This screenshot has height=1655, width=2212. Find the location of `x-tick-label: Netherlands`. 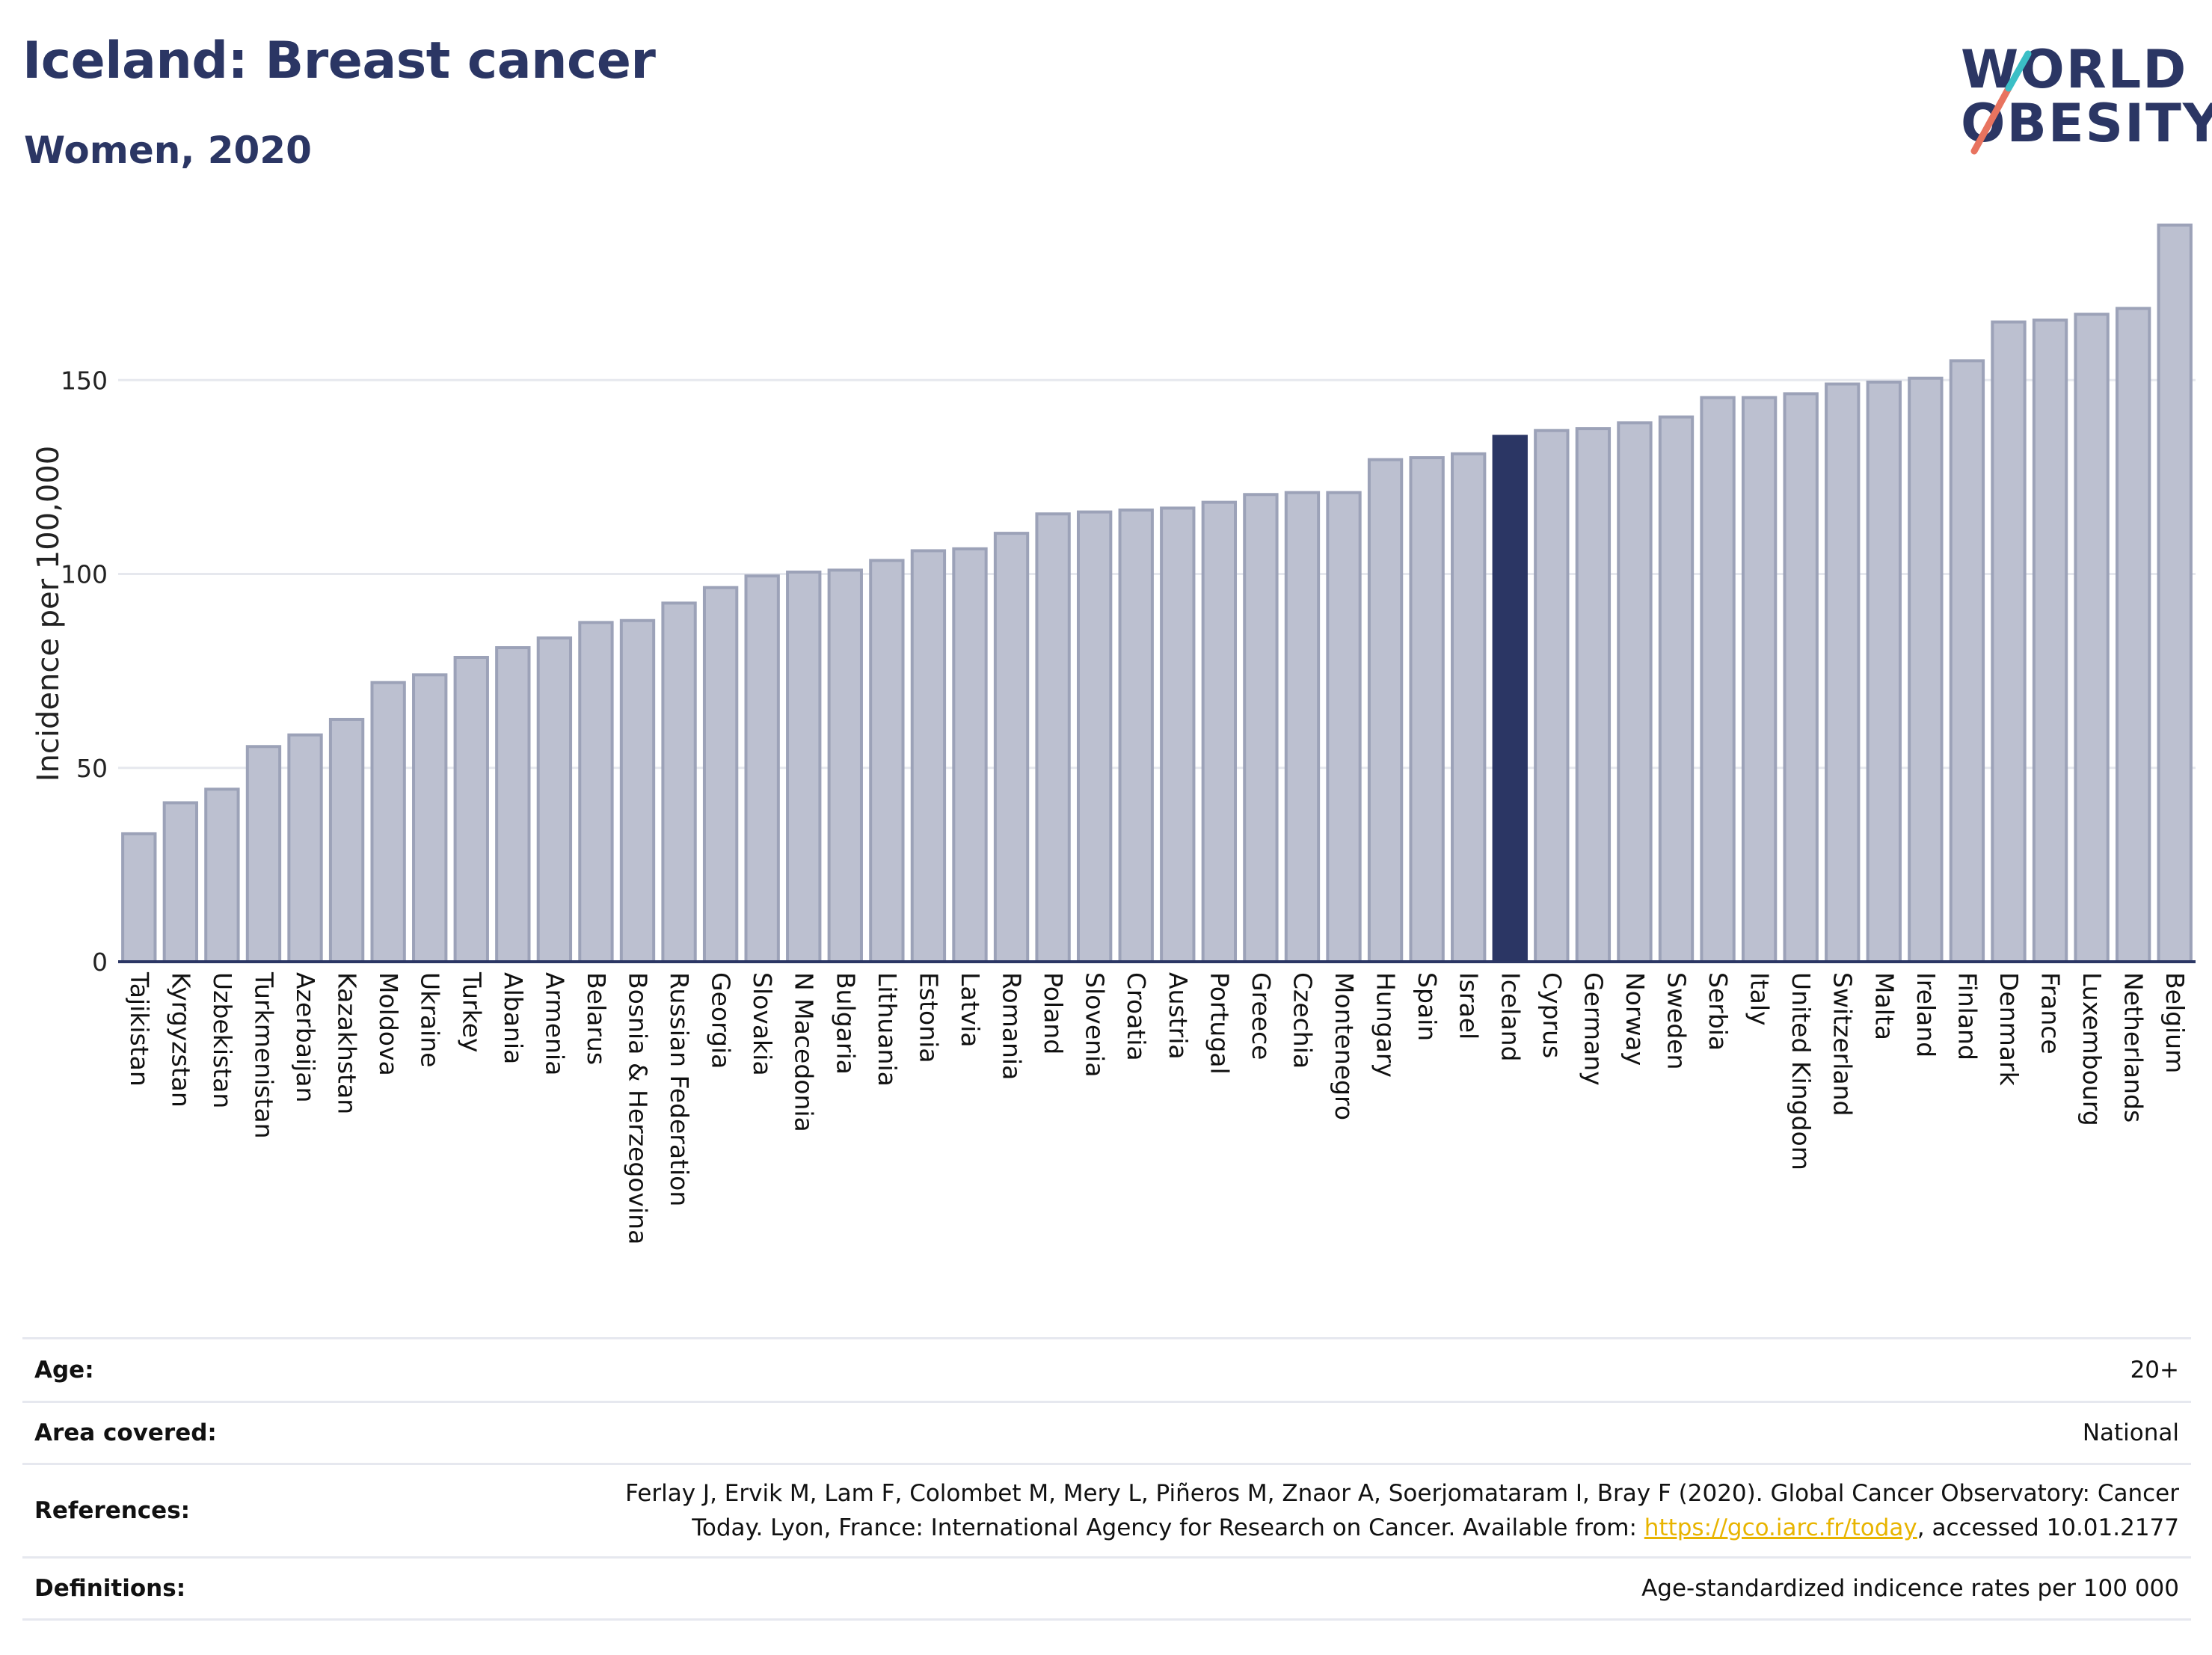

x-tick-label: Netherlands is located at coordinates (2133, 1047).